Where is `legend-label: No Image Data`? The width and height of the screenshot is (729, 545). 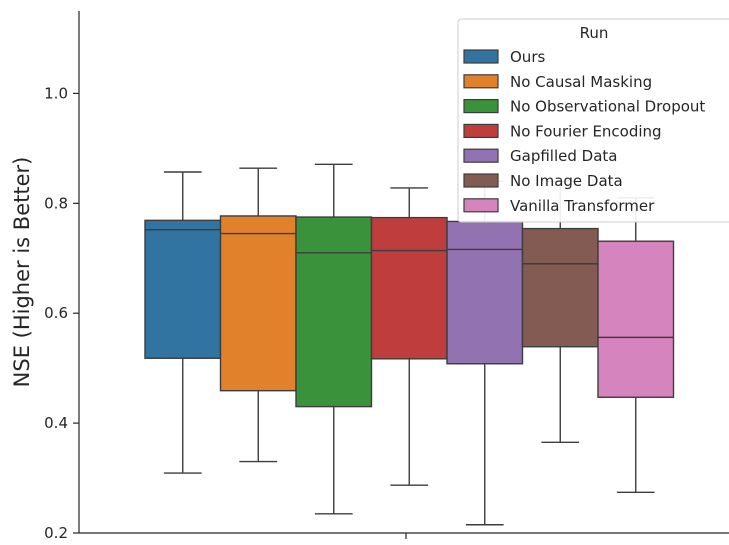
legend-label: No Image Data is located at coordinates (566, 181).